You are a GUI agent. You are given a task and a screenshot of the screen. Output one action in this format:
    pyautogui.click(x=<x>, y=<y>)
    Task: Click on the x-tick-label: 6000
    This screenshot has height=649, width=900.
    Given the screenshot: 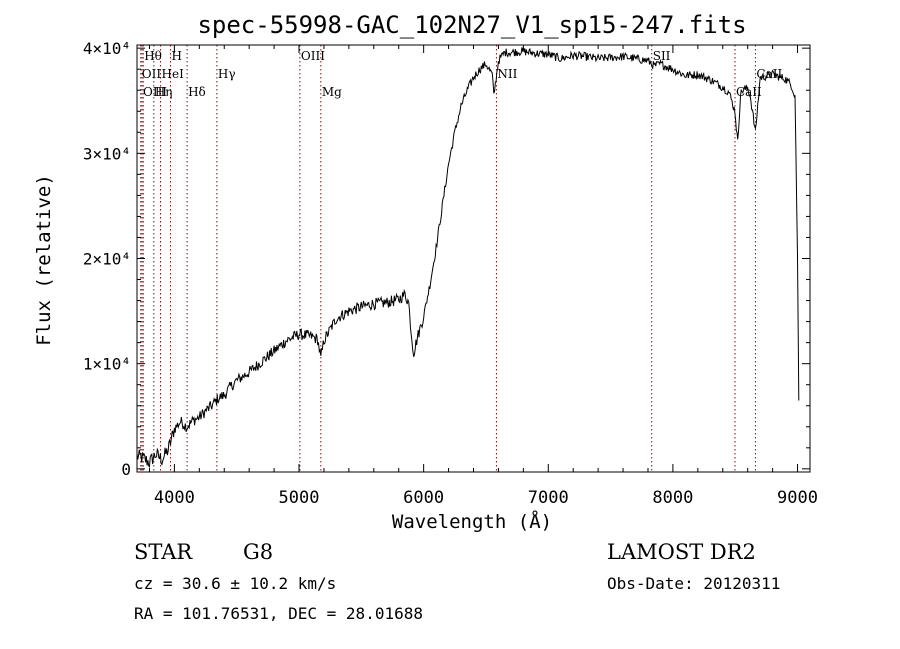 What is the action you would take?
    pyautogui.click(x=423, y=498)
    